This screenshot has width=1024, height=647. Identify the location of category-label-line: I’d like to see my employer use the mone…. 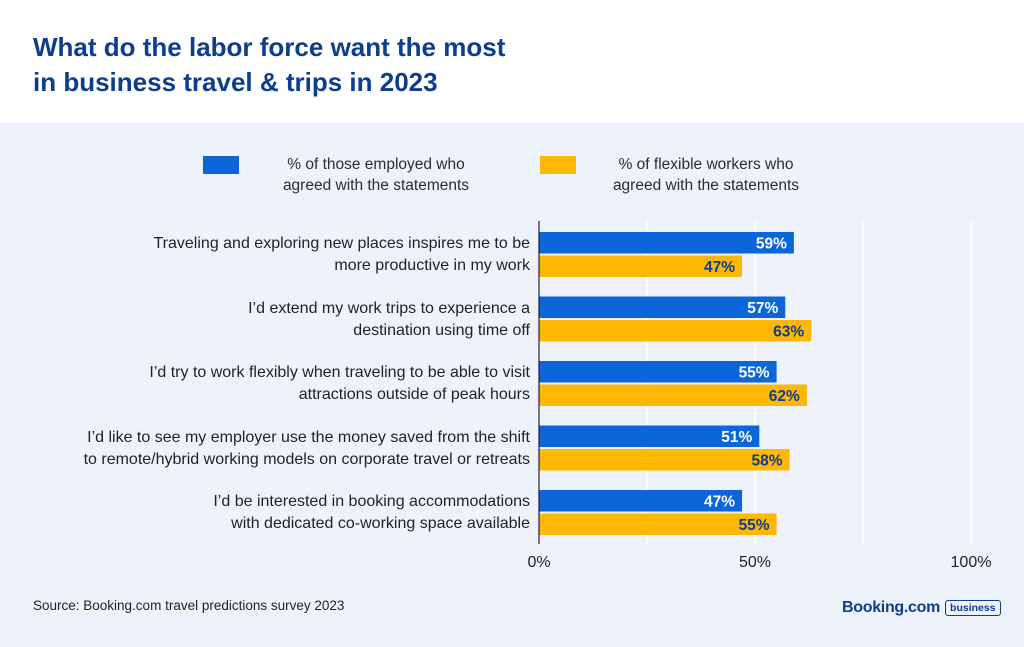
(308, 437).